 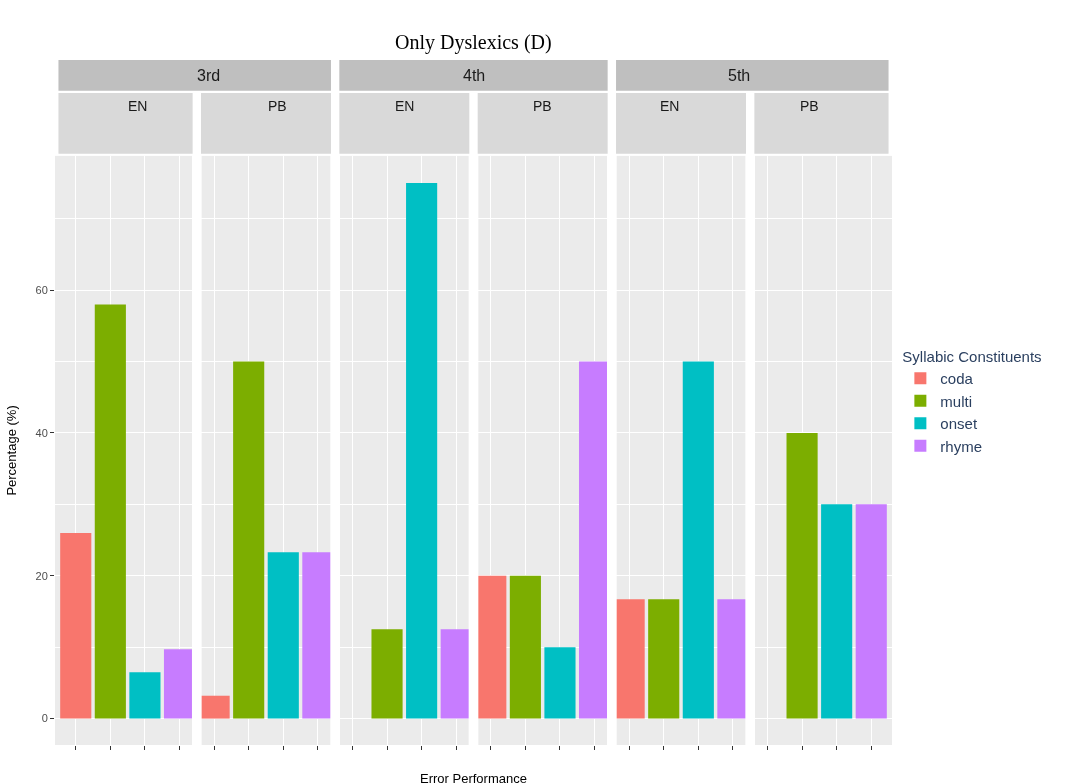 What do you see at coordinates (12, 450) in the screenshot?
I see `y-axis-title: Percentage (%)` at bounding box center [12, 450].